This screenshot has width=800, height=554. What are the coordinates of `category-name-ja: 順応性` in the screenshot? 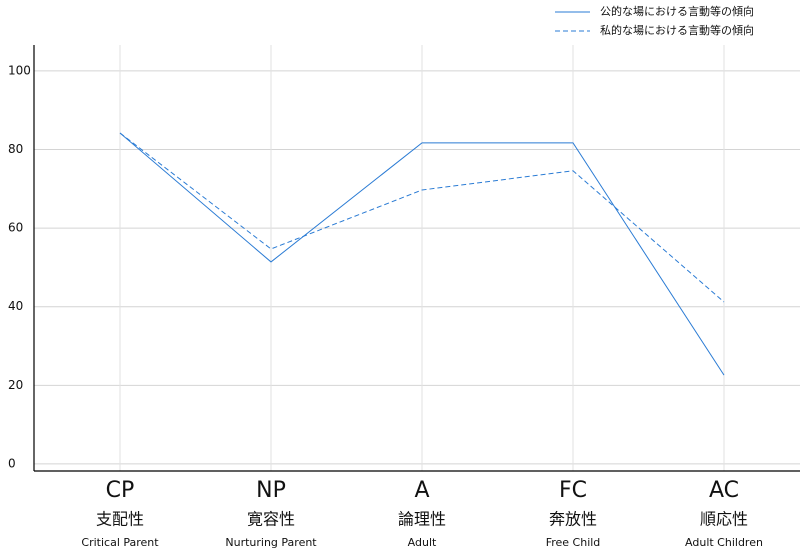 It's located at (724, 519).